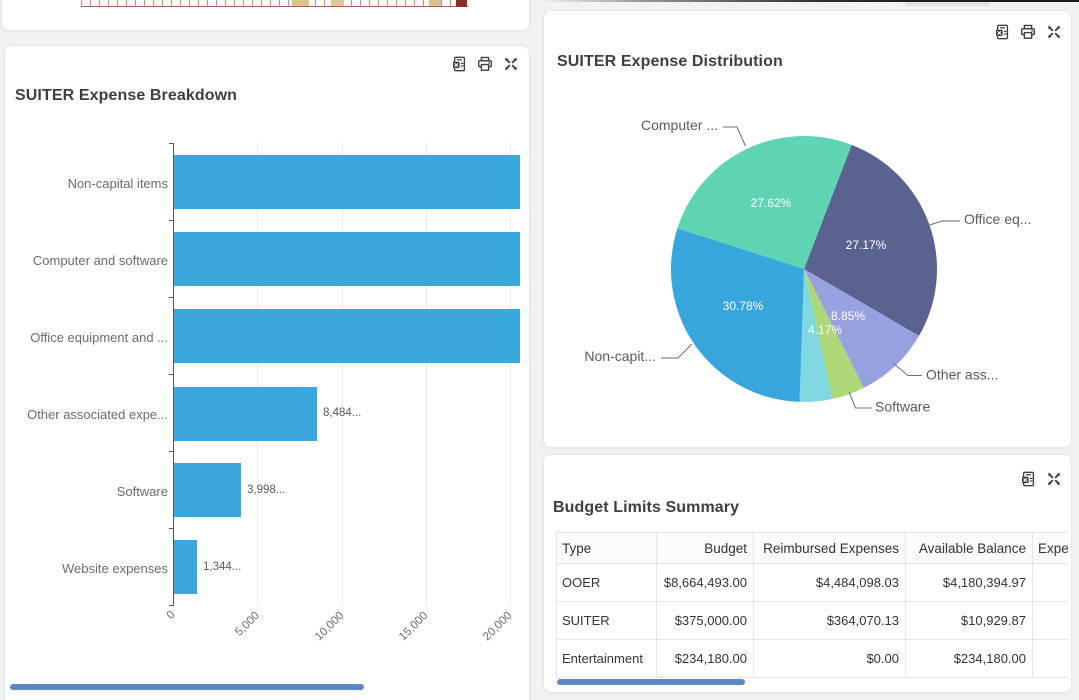 This screenshot has width=1079, height=700. Describe the element at coordinates (902, 407) in the screenshot. I see `svg-text: Software` at that location.